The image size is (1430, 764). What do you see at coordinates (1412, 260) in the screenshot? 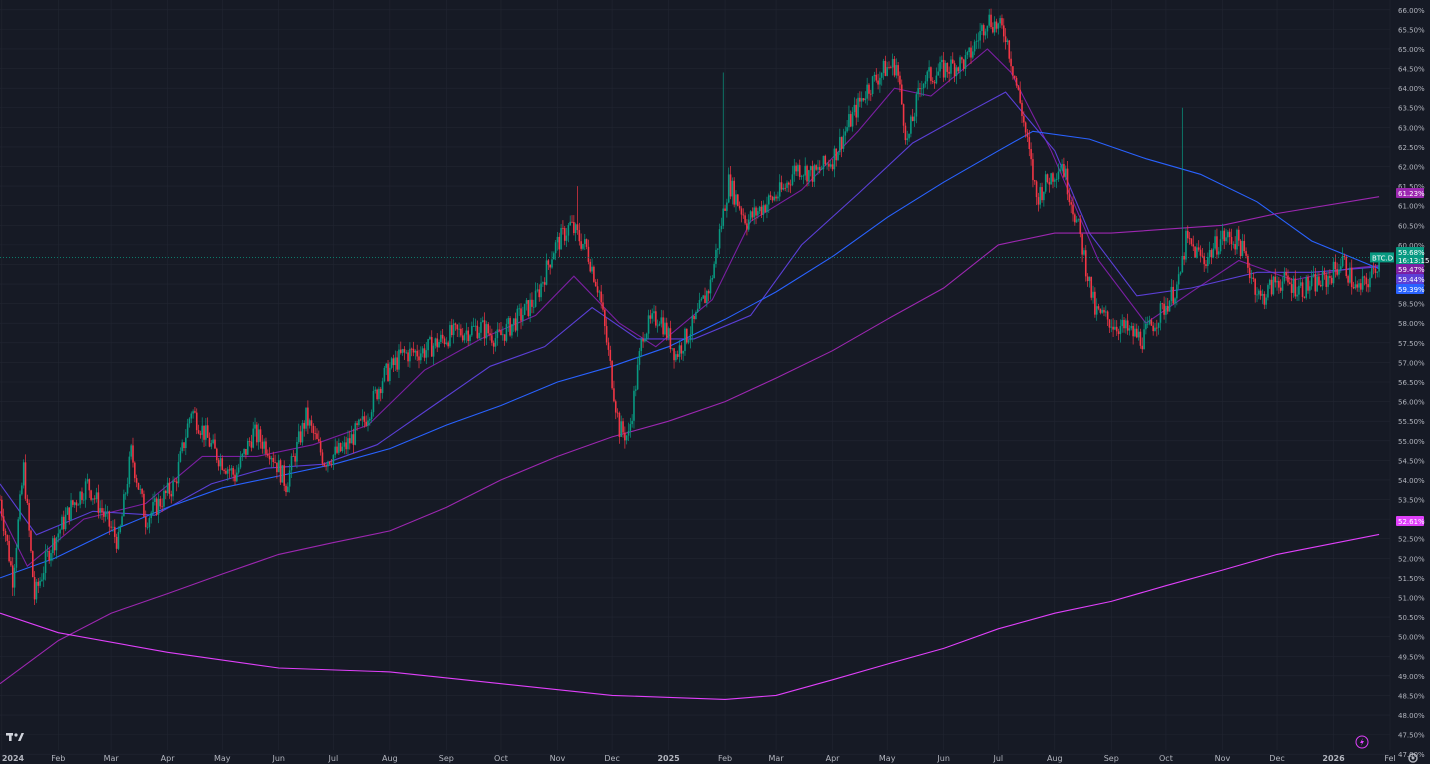
I see `countdown-badge: 16:13:15` at bounding box center [1412, 260].